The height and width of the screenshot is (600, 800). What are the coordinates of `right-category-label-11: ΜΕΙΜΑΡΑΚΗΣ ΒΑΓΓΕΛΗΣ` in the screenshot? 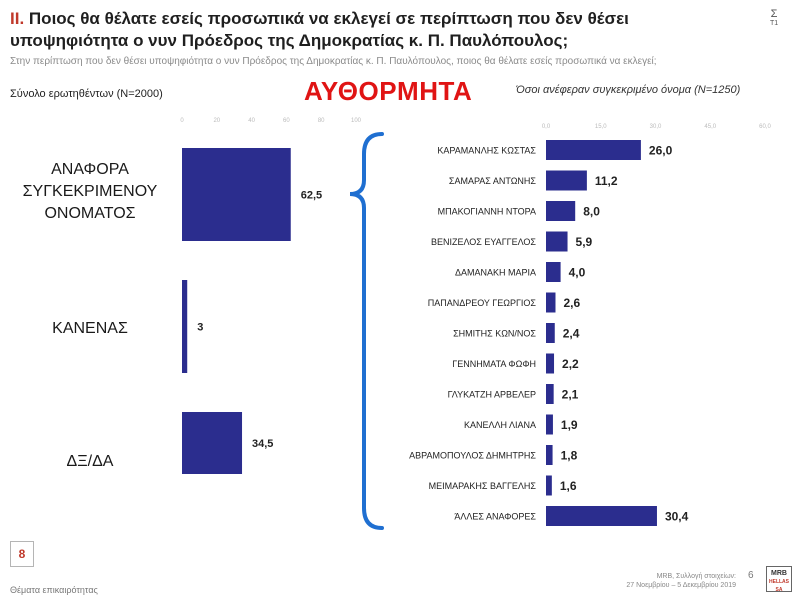 It's located at (483, 486).